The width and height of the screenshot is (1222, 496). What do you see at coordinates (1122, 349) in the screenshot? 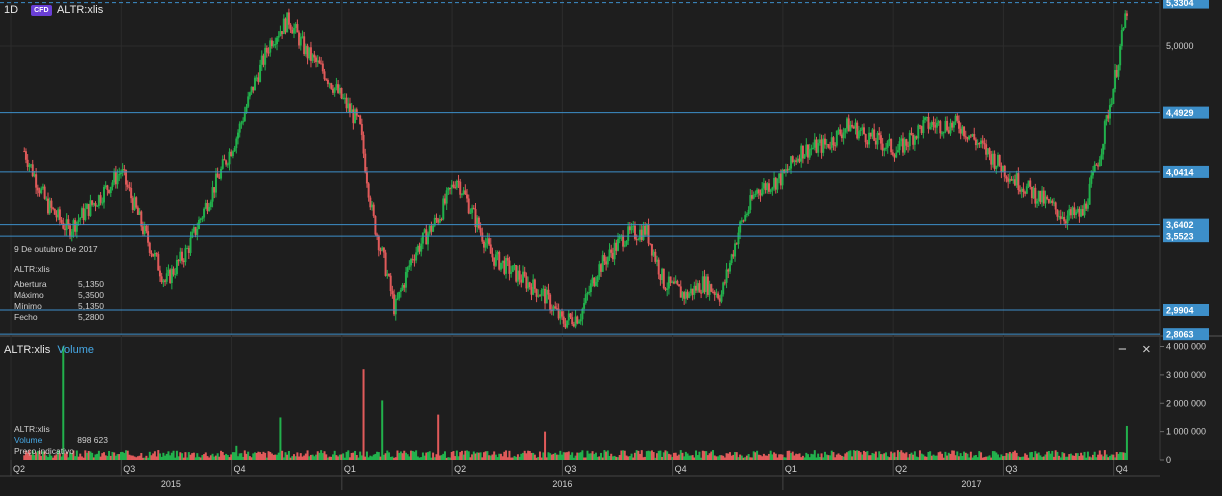
I see `minimize-icon: −` at bounding box center [1122, 349].